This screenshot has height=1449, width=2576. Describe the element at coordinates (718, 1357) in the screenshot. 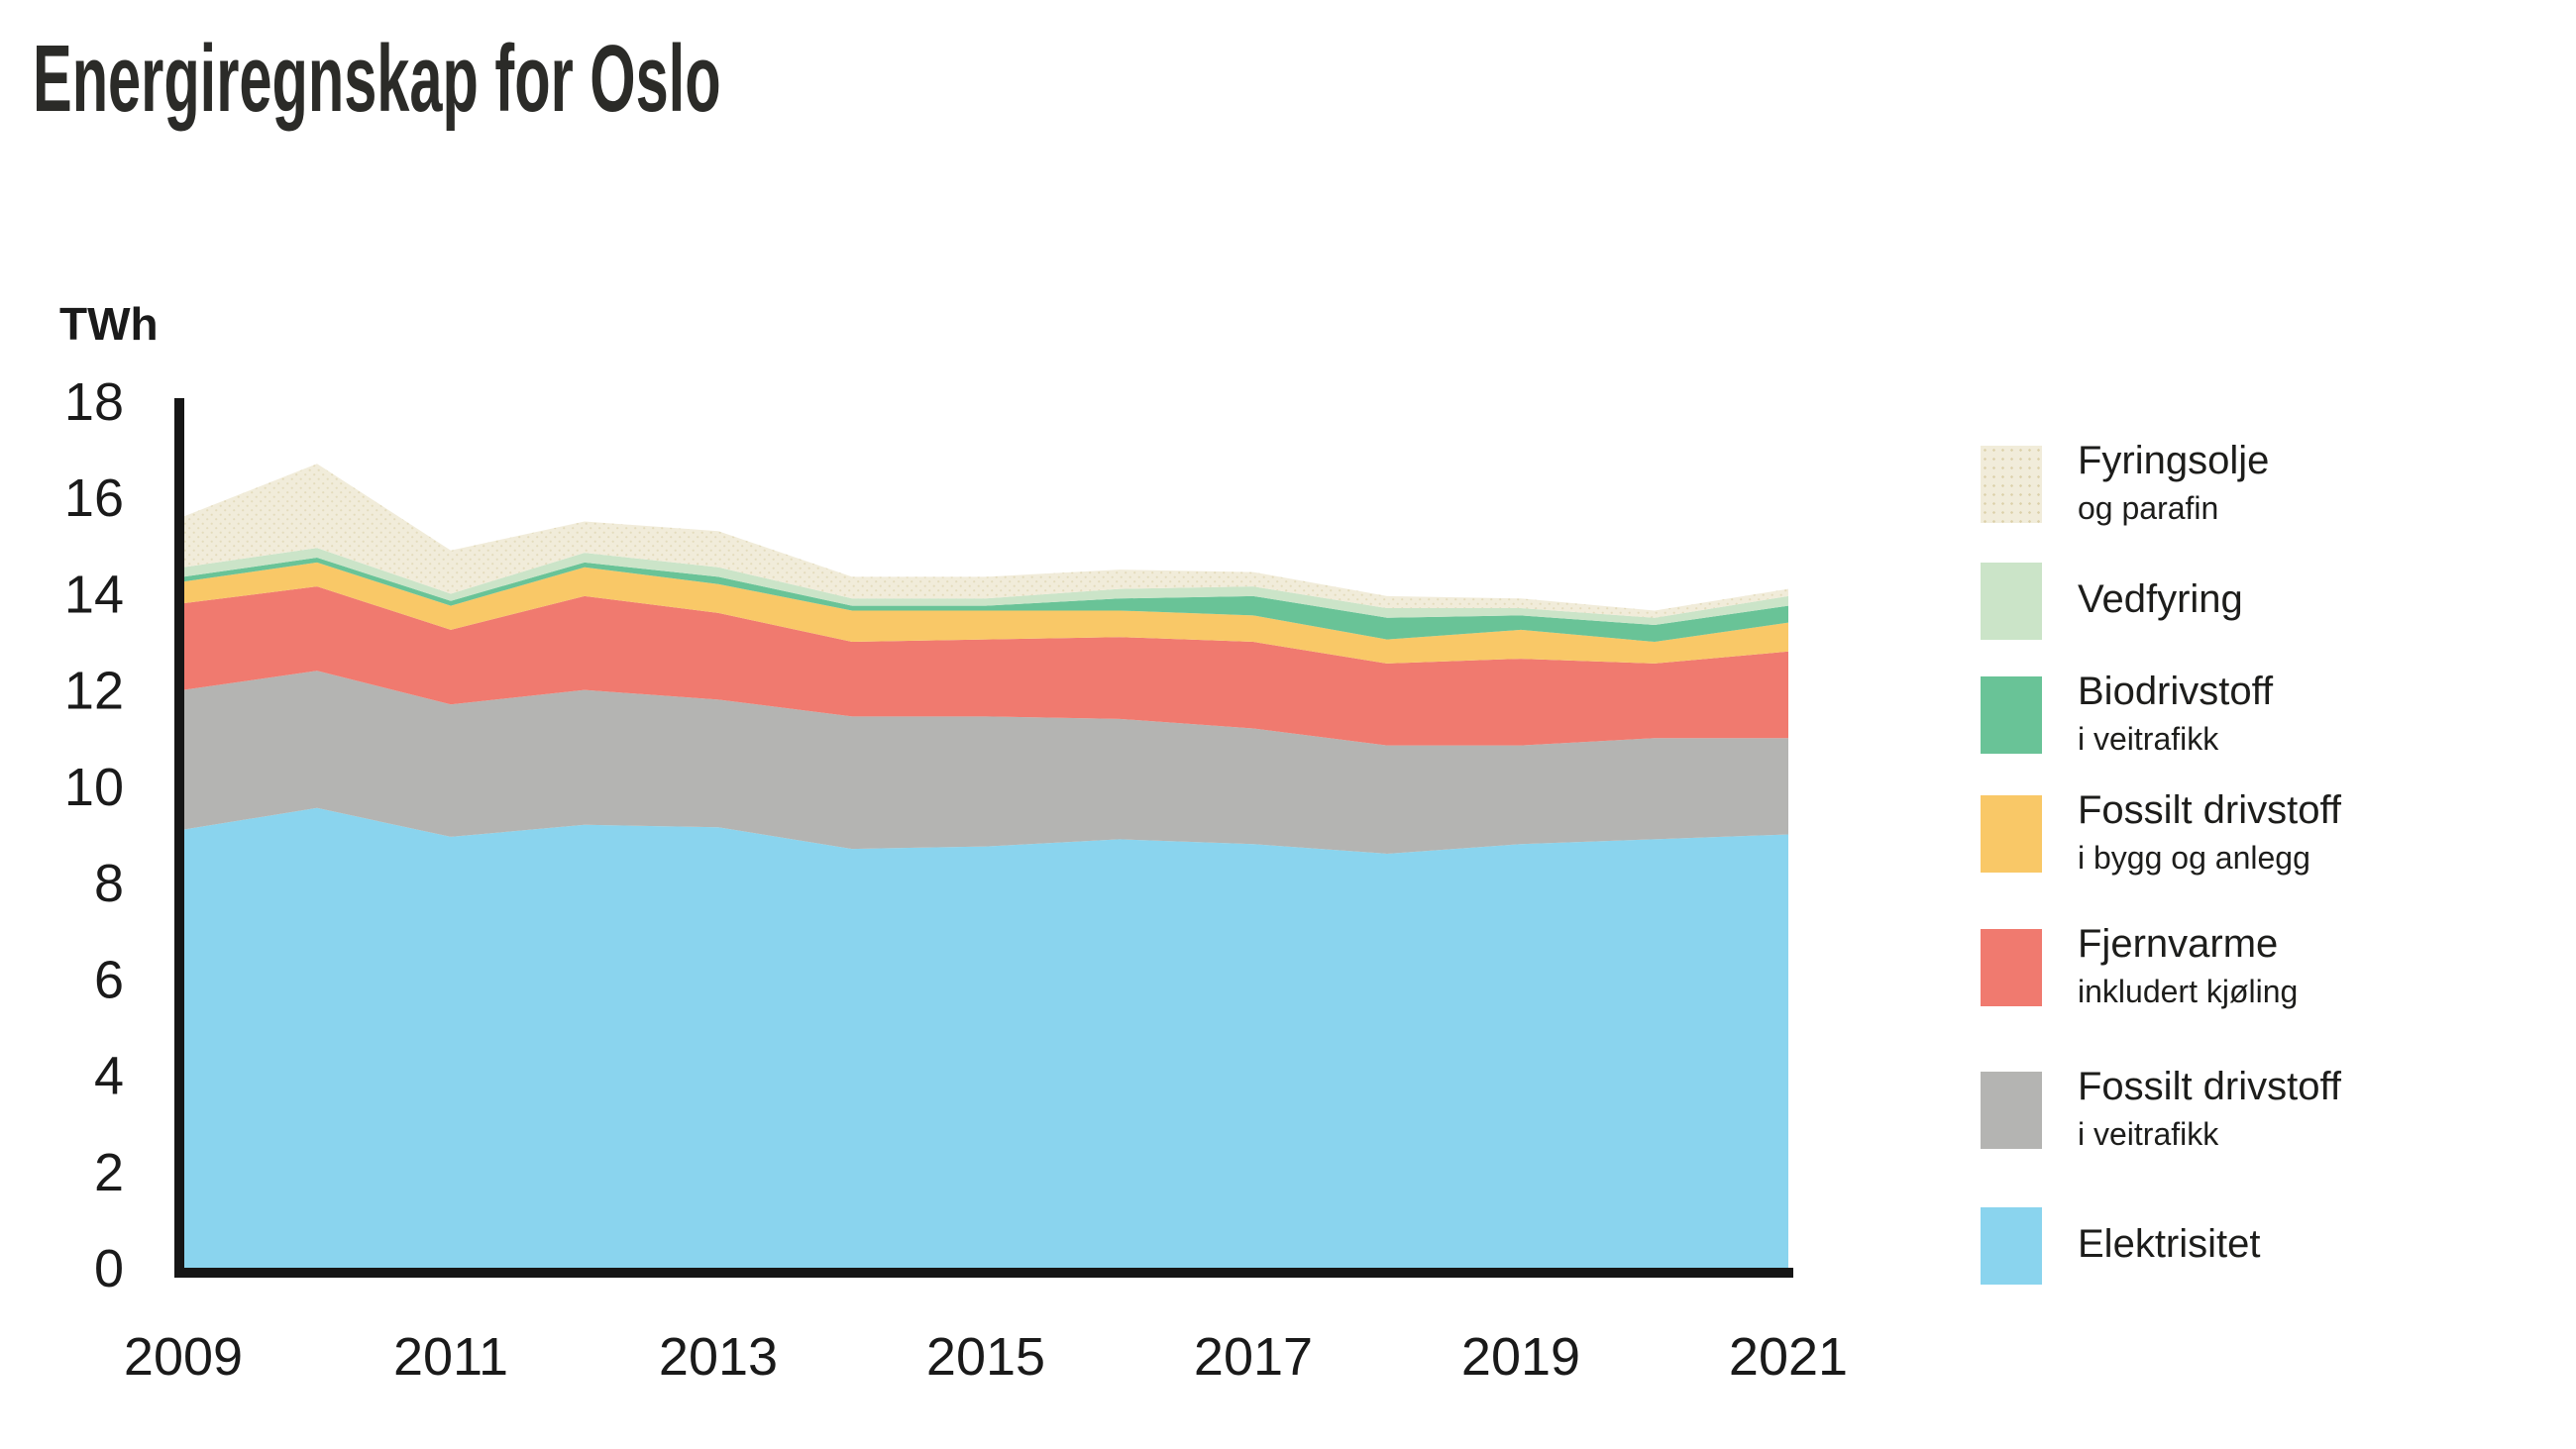

I see `x-axis-tick-label: 2013` at that location.